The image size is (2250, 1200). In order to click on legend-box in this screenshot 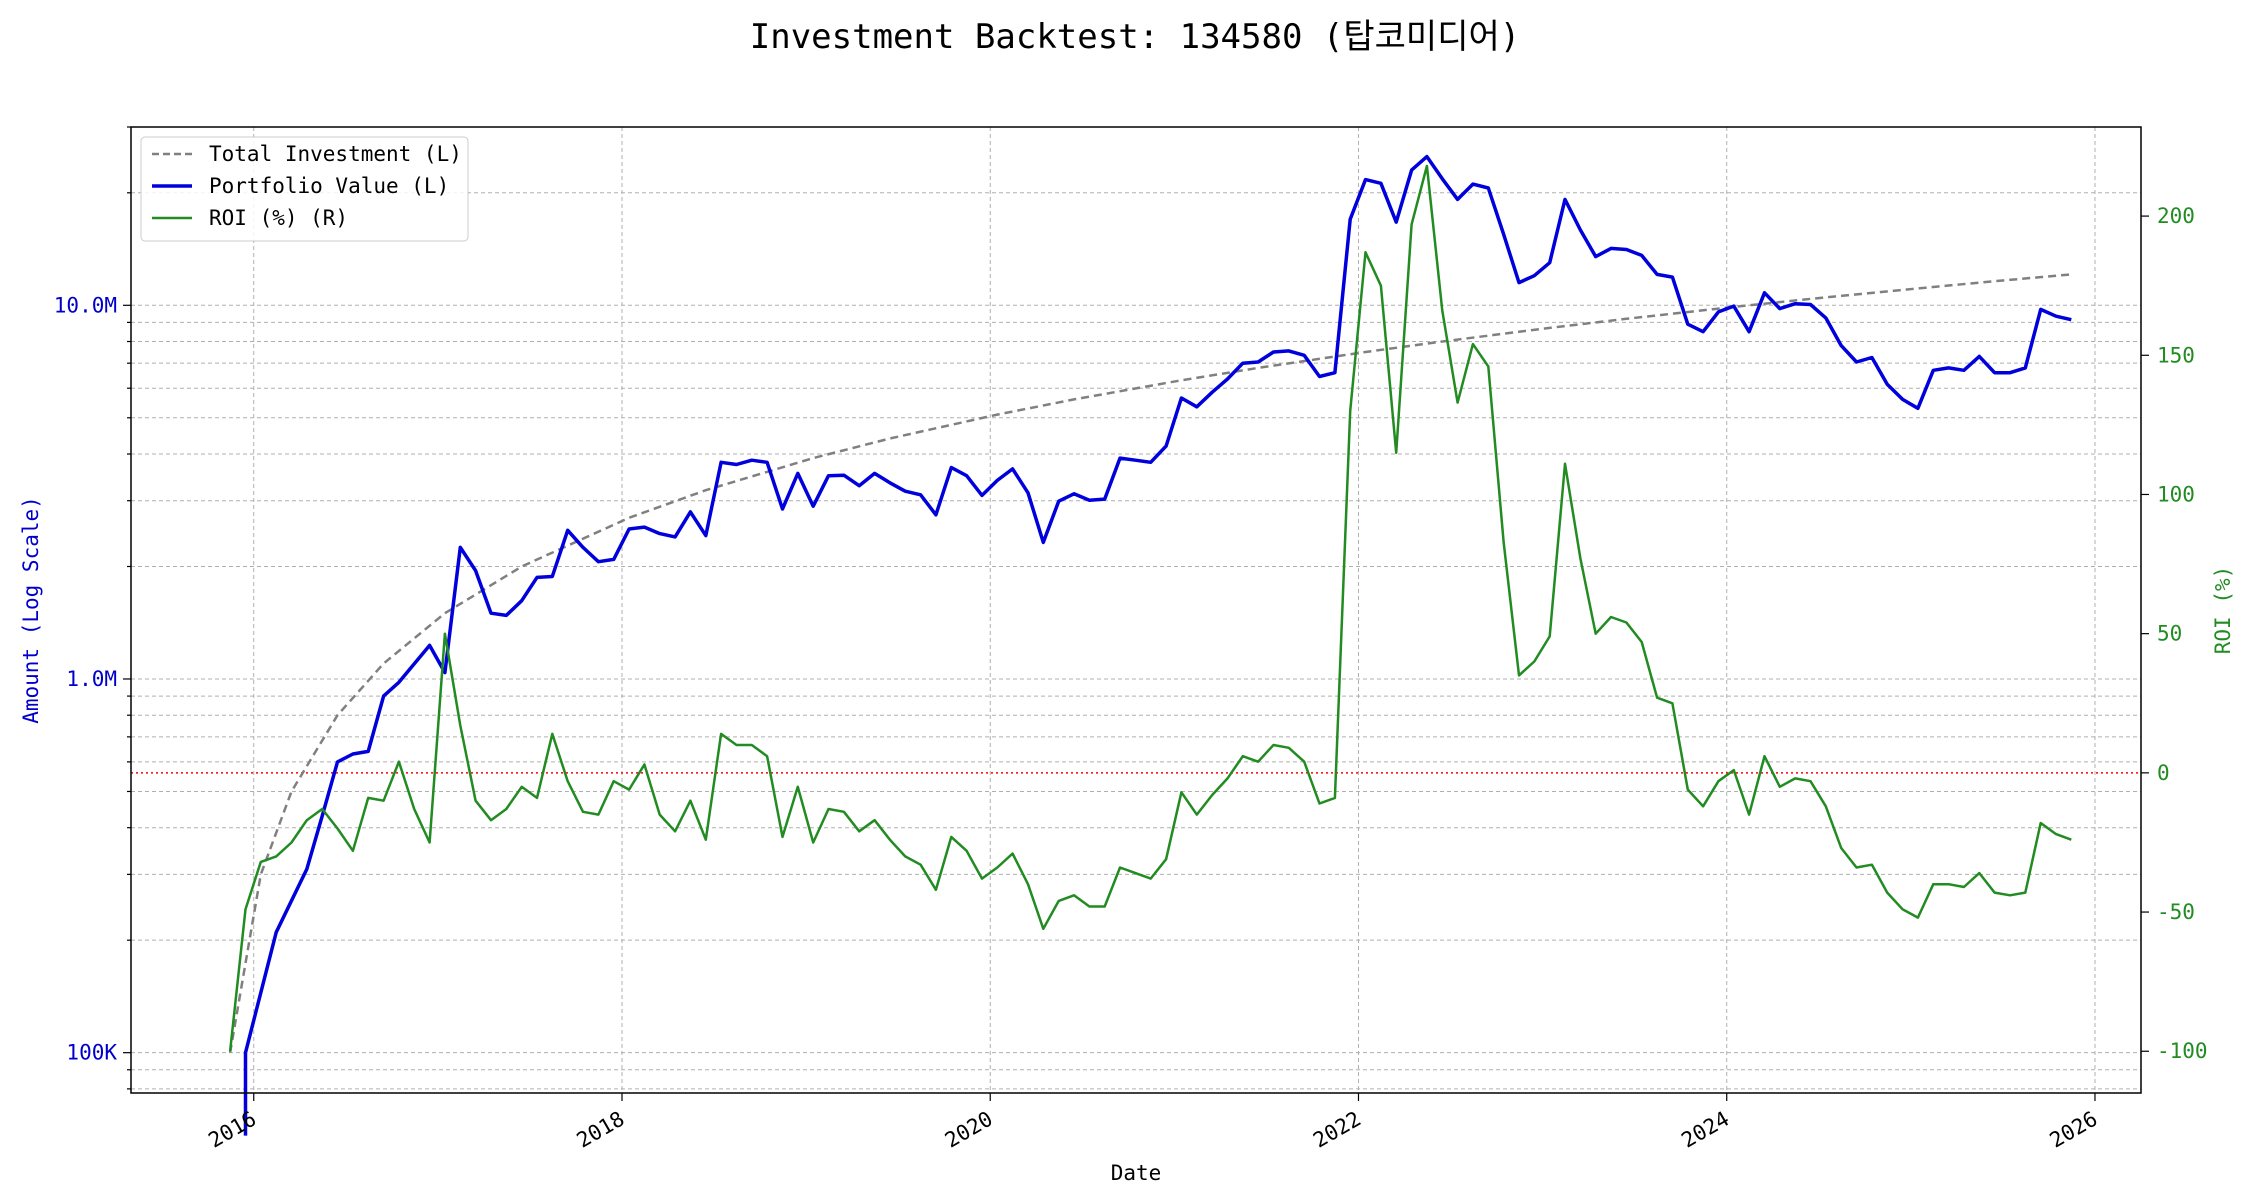, I will do `click(304, 189)`.